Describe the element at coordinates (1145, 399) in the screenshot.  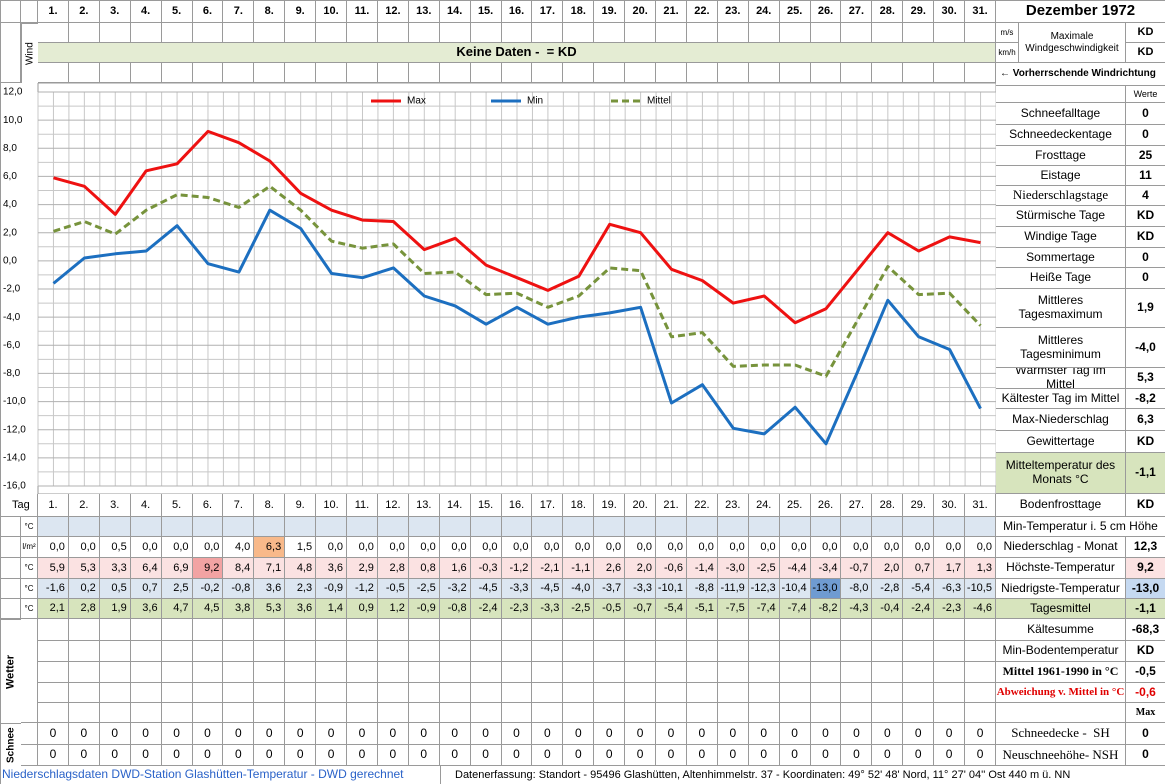
I see `summary-value: -8,2` at that location.